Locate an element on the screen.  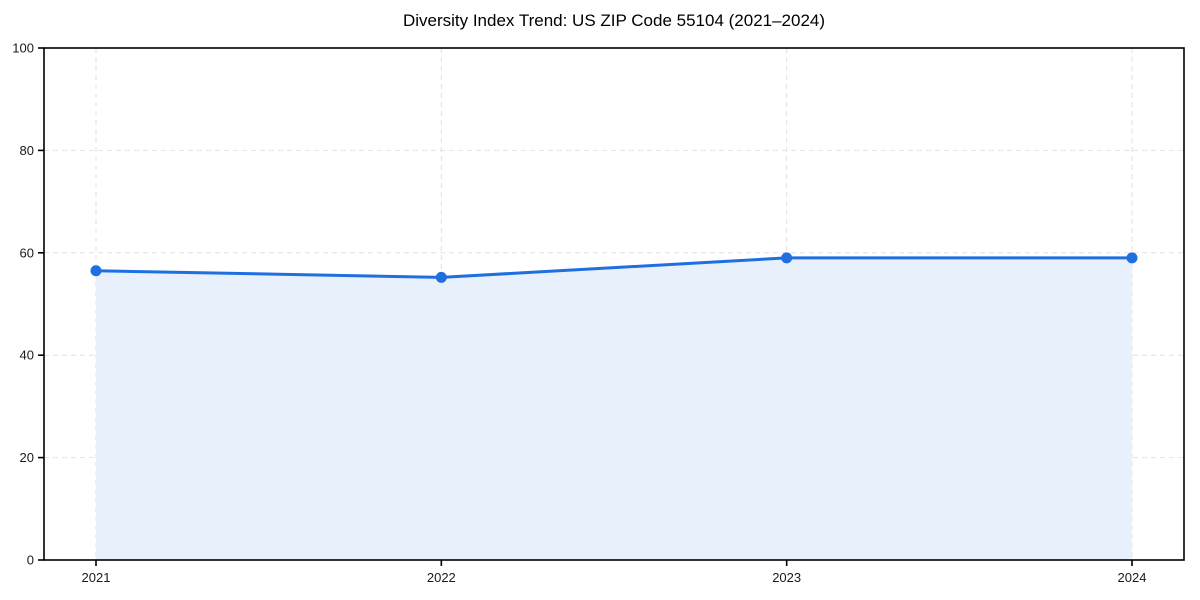
y-tick-label: 60 is located at coordinates (27, 252).